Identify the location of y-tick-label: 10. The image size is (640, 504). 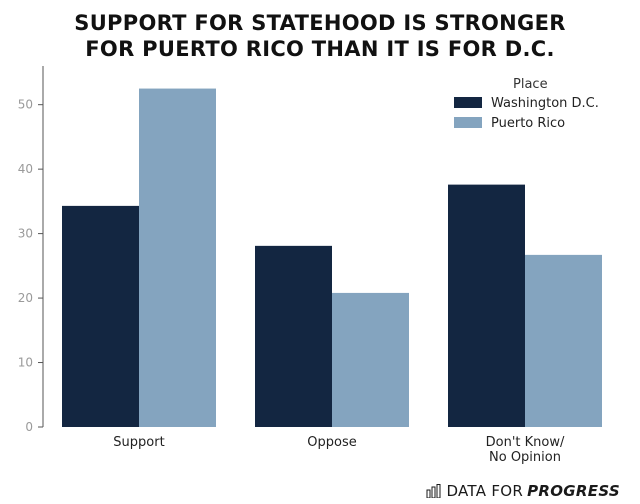
(25, 363).